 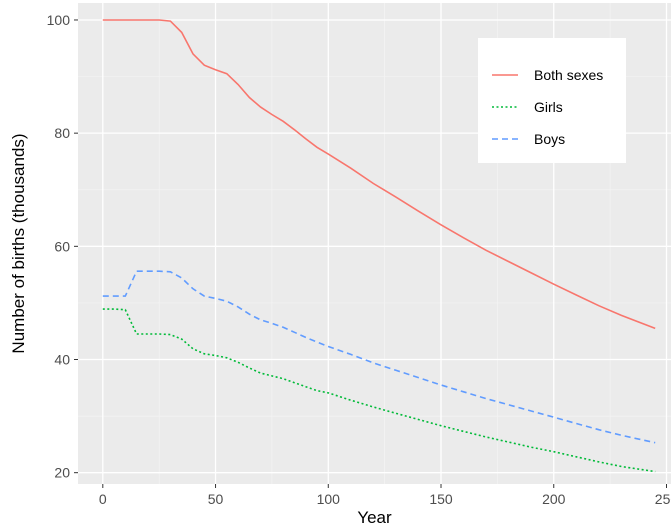 I want to click on x-axis: 0 50 100 150 200 250, so click(x=385, y=495).